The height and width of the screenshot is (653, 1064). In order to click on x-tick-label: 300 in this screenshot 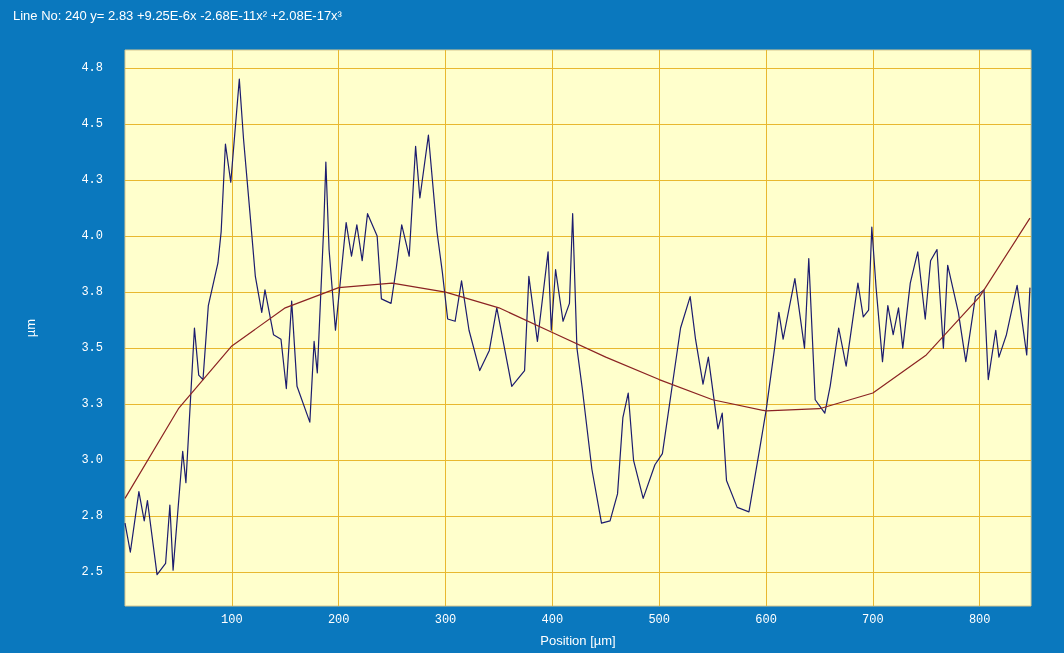, I will do `click(445, 620)`.